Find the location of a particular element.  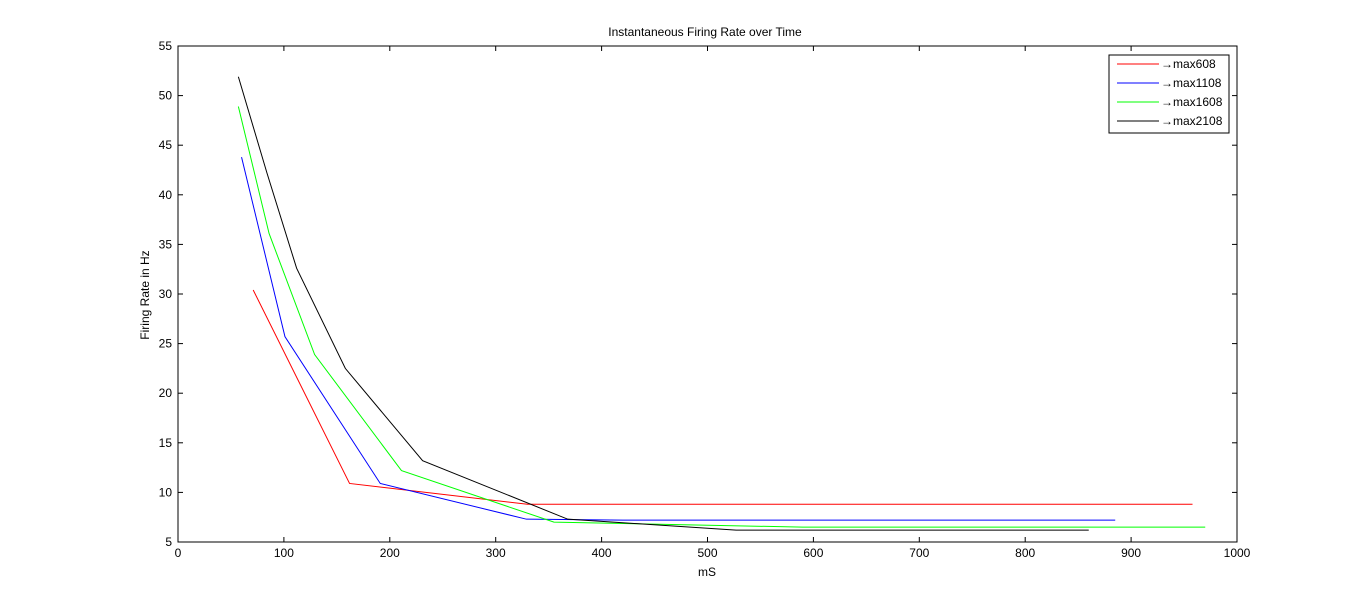

x-axis-label: mS is located at coordinates (707, 572).